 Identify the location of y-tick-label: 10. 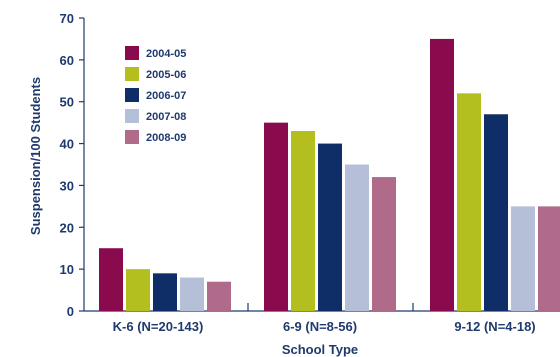
(67, 269).